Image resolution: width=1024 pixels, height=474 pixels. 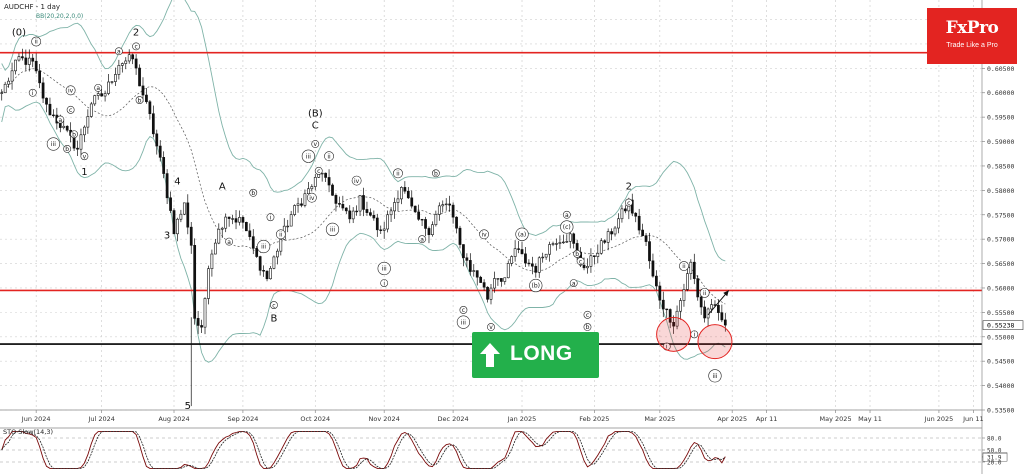 I want to click on wave-label: c, so click(x=318, y=171).